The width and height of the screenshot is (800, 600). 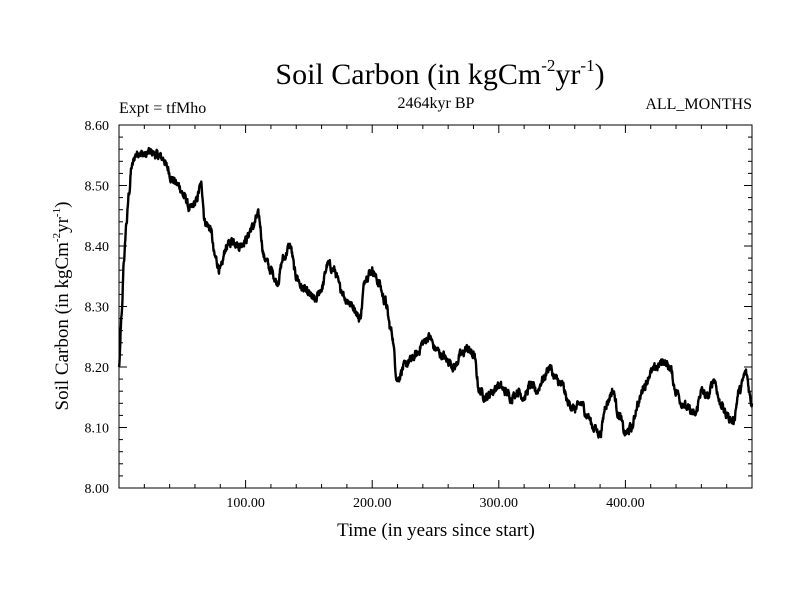 I want to click on x-tick-label: 300.00, so click(x=499, y=503).